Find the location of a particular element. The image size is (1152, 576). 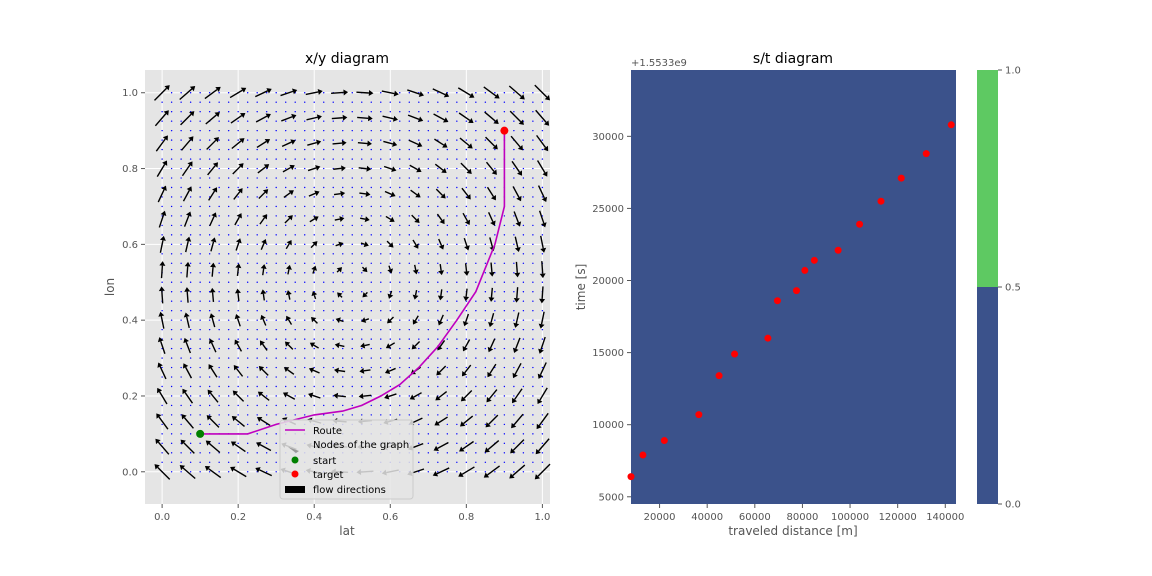

st-y-tick-label: 30000 is located at coordinates (608, 137).